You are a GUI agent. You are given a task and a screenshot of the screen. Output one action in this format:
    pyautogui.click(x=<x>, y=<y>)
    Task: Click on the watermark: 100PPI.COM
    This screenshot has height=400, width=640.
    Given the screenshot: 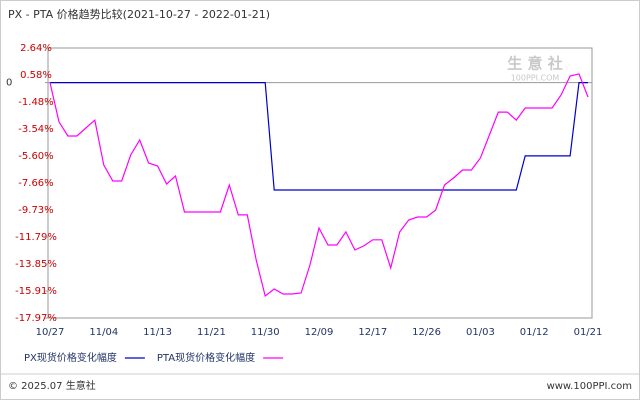 What is the action you would take?
    pyautogui.click(x=535, y=78)
    